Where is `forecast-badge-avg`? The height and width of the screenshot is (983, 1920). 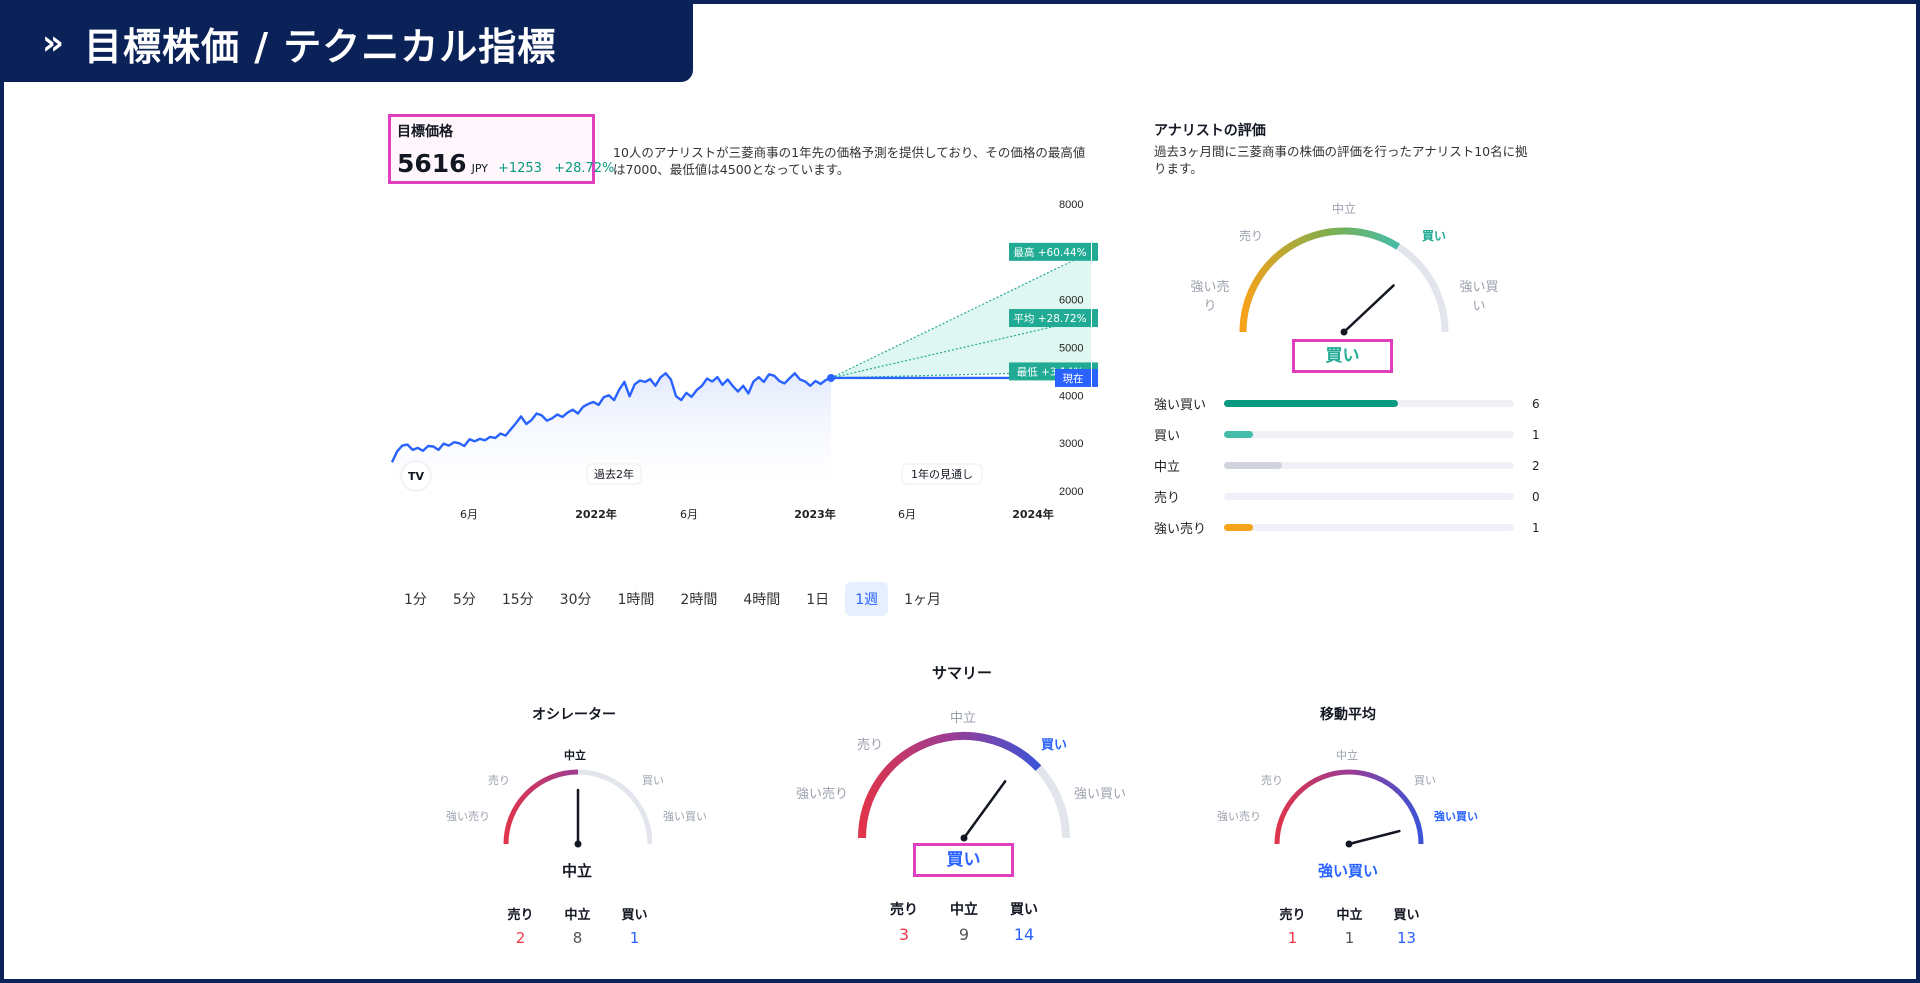
forecast-badge-avg is located at coordinates (1050, 318).